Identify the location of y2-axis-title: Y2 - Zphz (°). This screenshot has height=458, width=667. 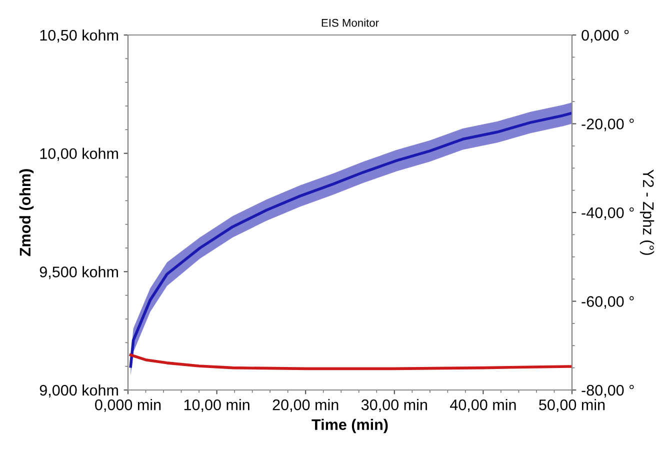
(647, 212).